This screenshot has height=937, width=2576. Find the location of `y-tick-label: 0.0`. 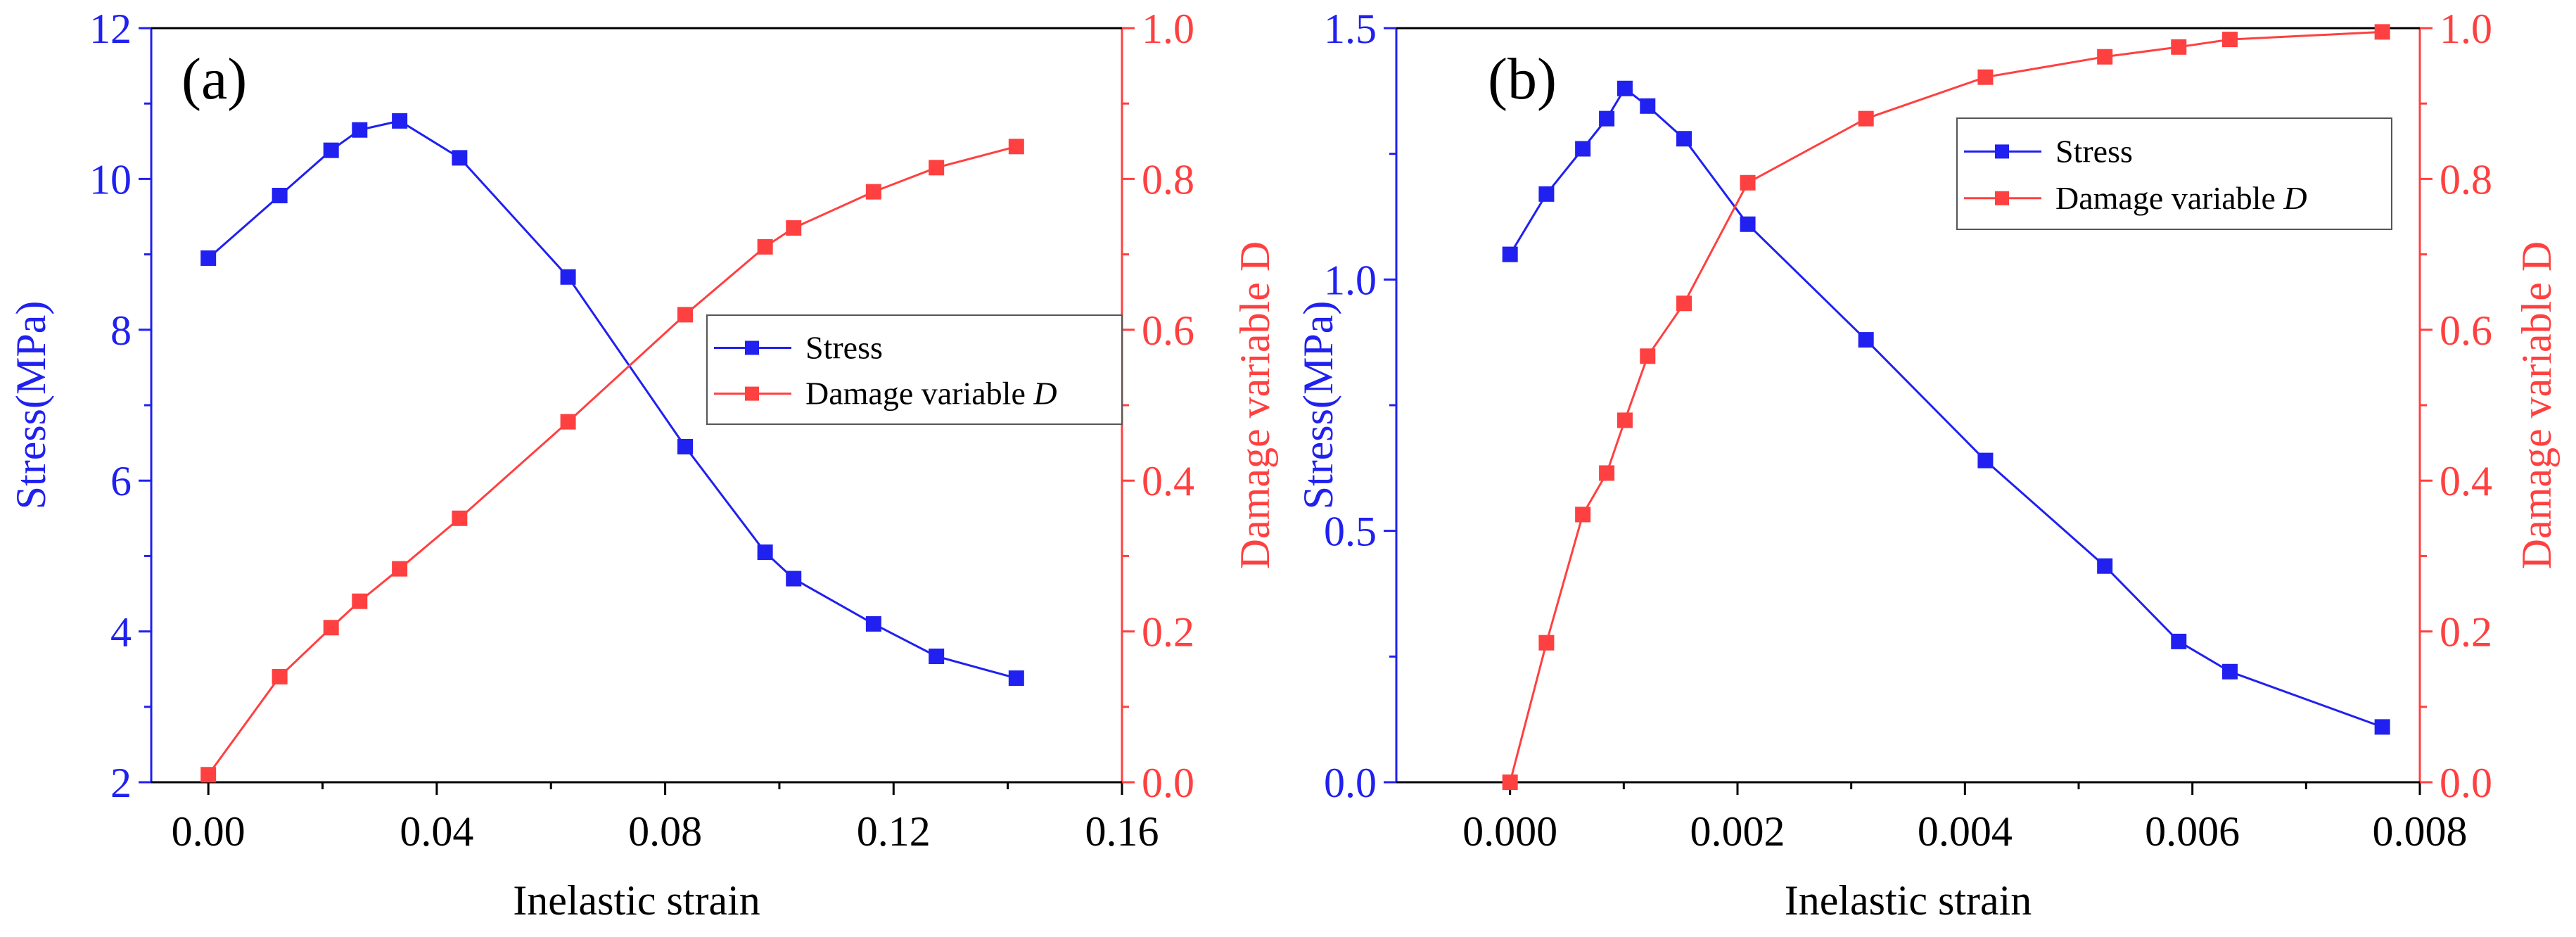

y-tick-label: 0.0 is located at coordinates (1350, 783).